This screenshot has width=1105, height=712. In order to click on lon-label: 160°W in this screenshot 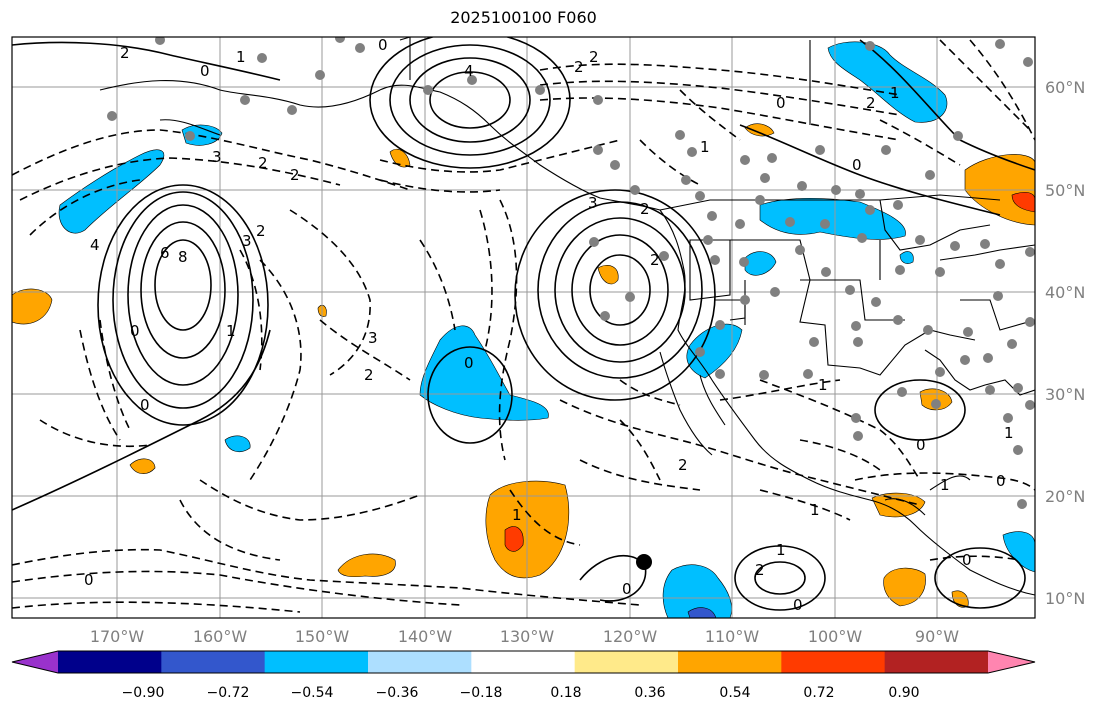, I will do `click(220, 636)`.